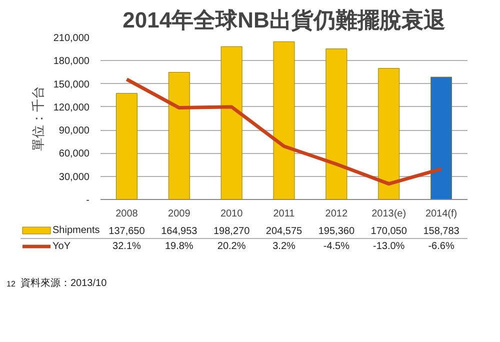 The width and height of the screenshot is (500, 342). Describe the element at coordinates (284, 214) in the screenshot. I see `x-tick-label: 2011` at that location.